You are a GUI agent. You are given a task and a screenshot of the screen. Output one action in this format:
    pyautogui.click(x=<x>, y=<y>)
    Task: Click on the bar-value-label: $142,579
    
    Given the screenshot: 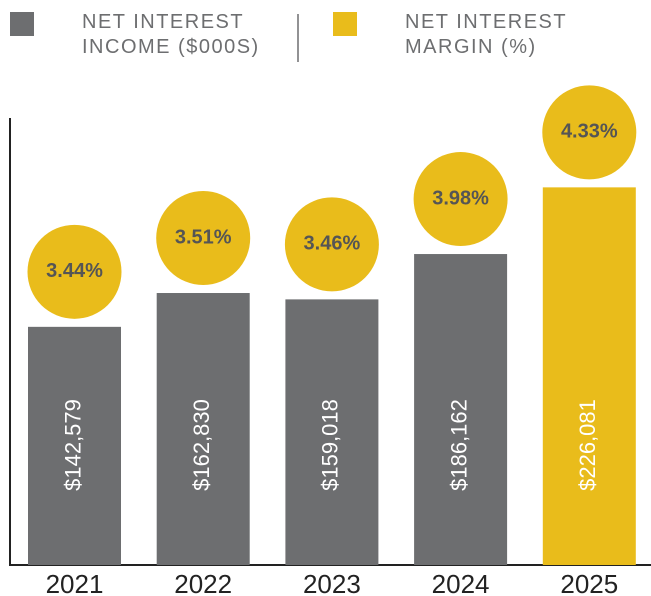 What is the action you would take?
    pyautogui.click(x=72, y=445)
    